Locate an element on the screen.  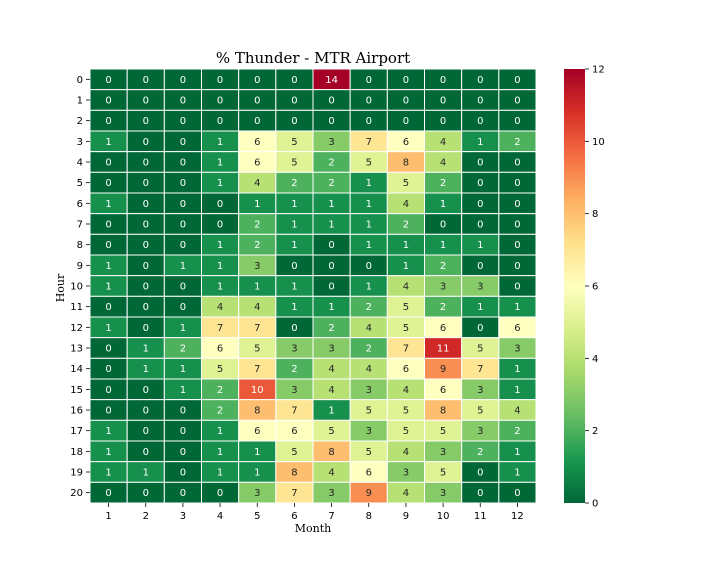
x-tick-label: 9 is located at coordinates (406, 516).